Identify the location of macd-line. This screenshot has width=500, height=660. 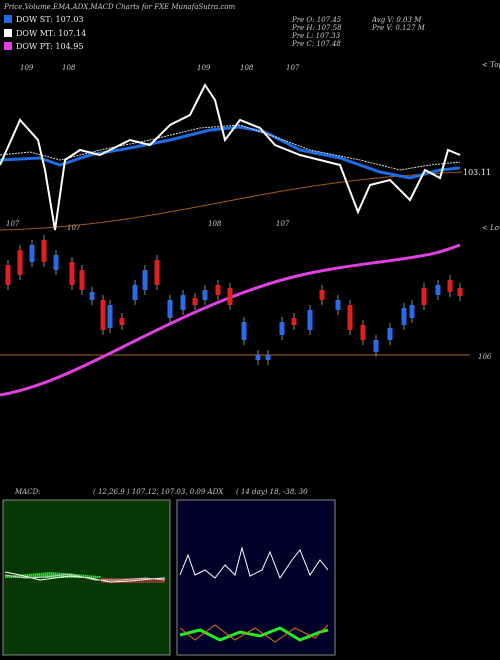
(85, 577).